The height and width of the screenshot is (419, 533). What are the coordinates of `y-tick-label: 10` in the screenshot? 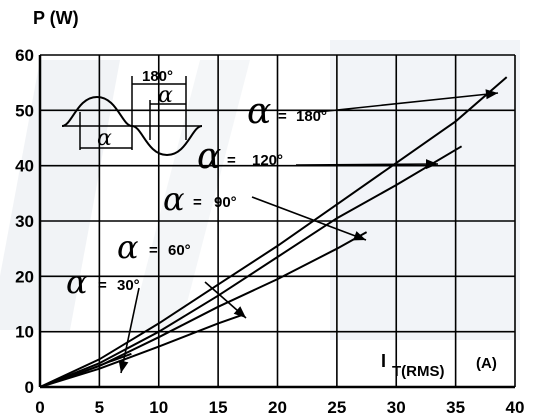 It's located at (24, 332).